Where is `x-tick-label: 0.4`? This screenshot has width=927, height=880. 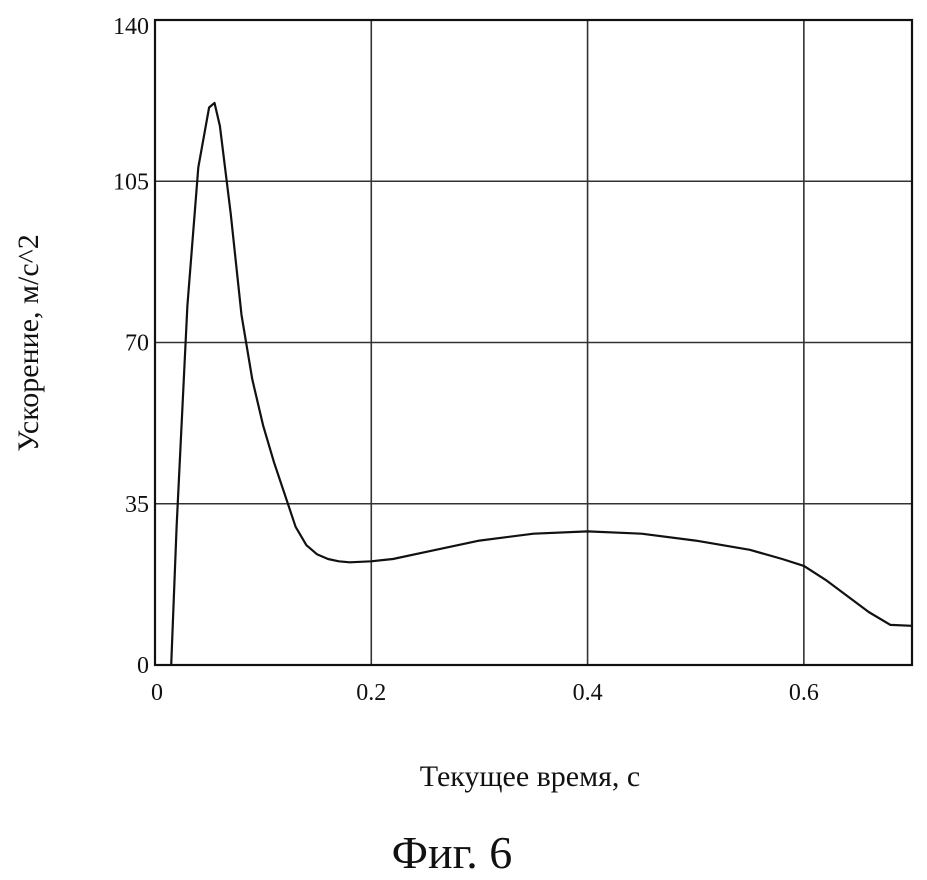
x-tick-label: 0.4 is located at coordinates (588, 693).